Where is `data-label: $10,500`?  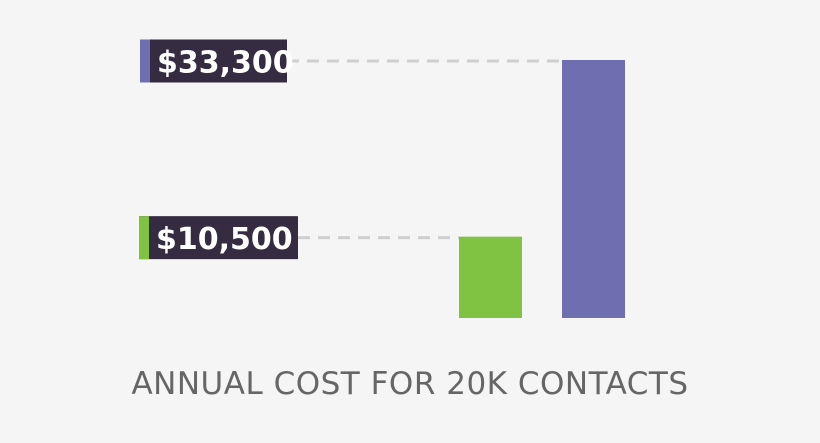
data-label: $10,500 is located at coordinates (224, 239).